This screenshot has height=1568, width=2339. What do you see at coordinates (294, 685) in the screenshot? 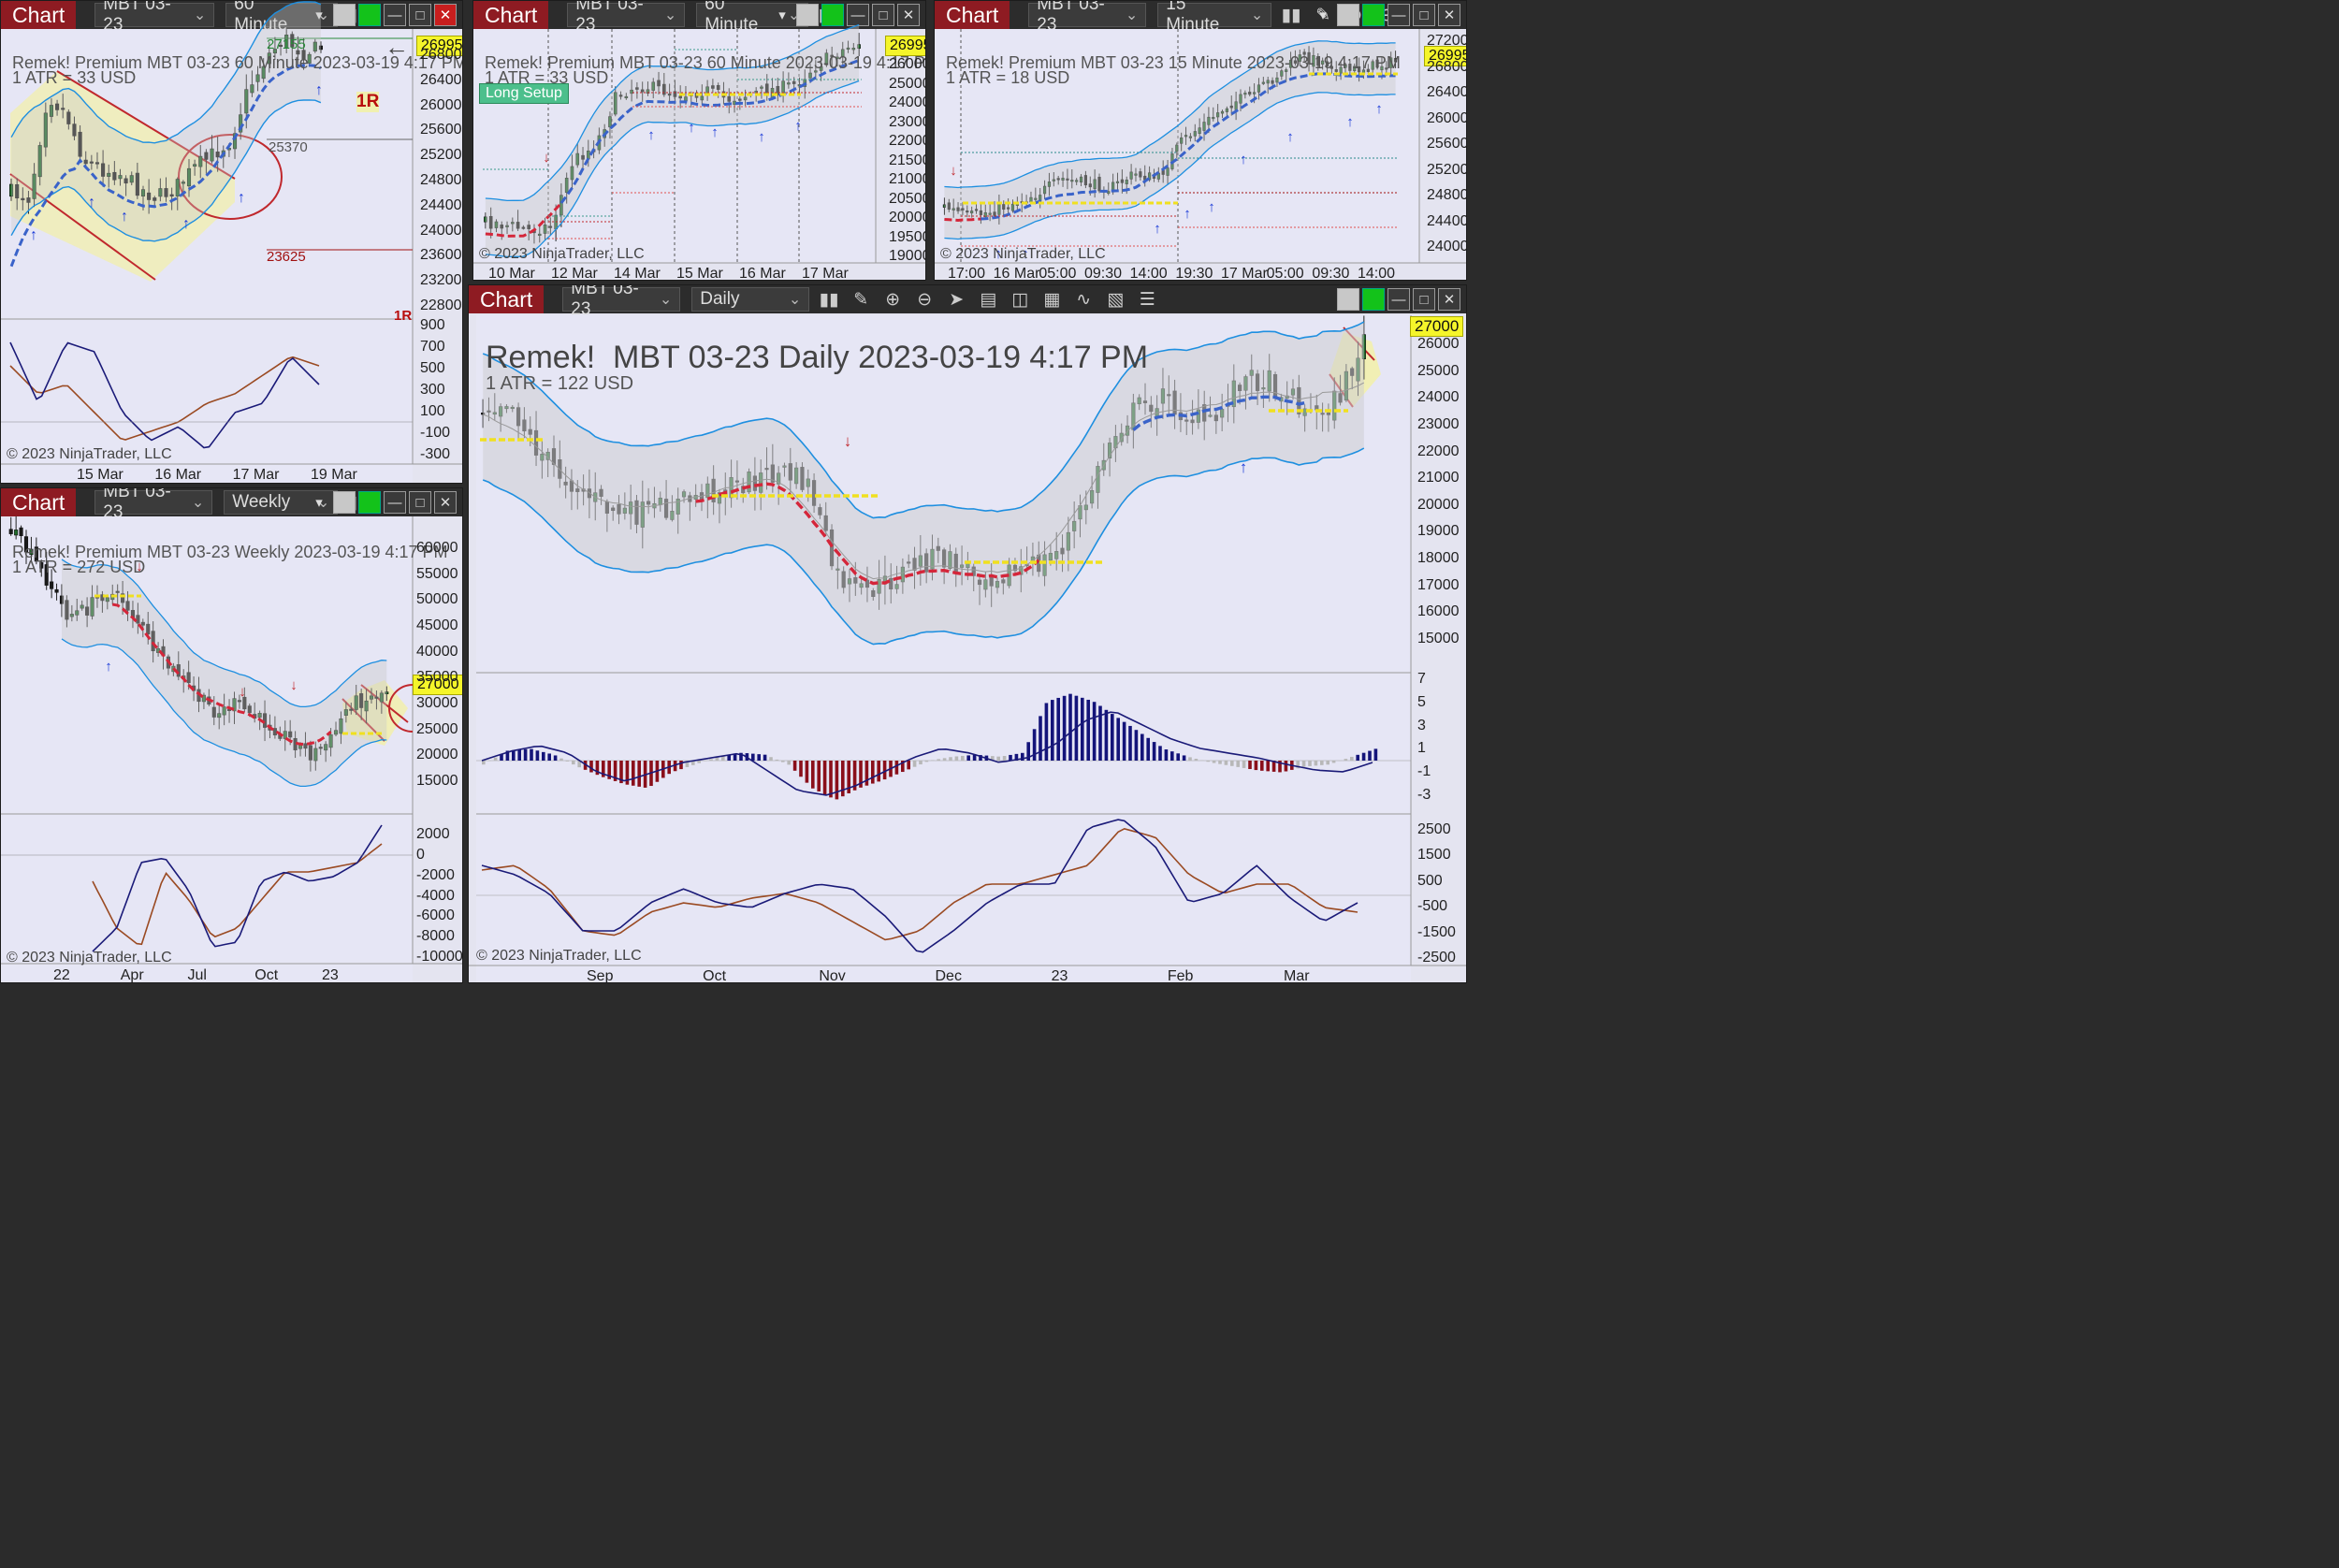
I see `signal-arrow-down: ↓` at bounding box center [294, 685].